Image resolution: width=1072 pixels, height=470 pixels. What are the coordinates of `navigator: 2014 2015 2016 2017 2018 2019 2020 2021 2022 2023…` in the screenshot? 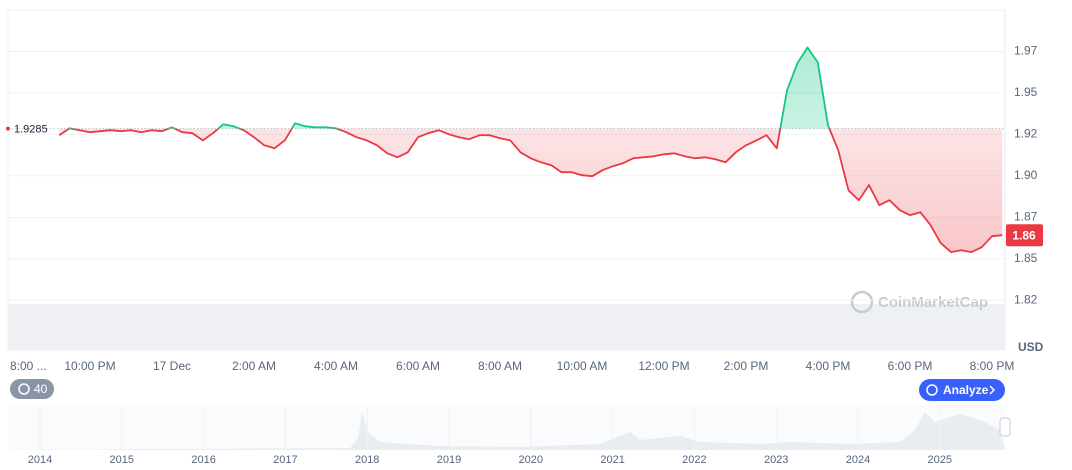 It's located at (509, 435).